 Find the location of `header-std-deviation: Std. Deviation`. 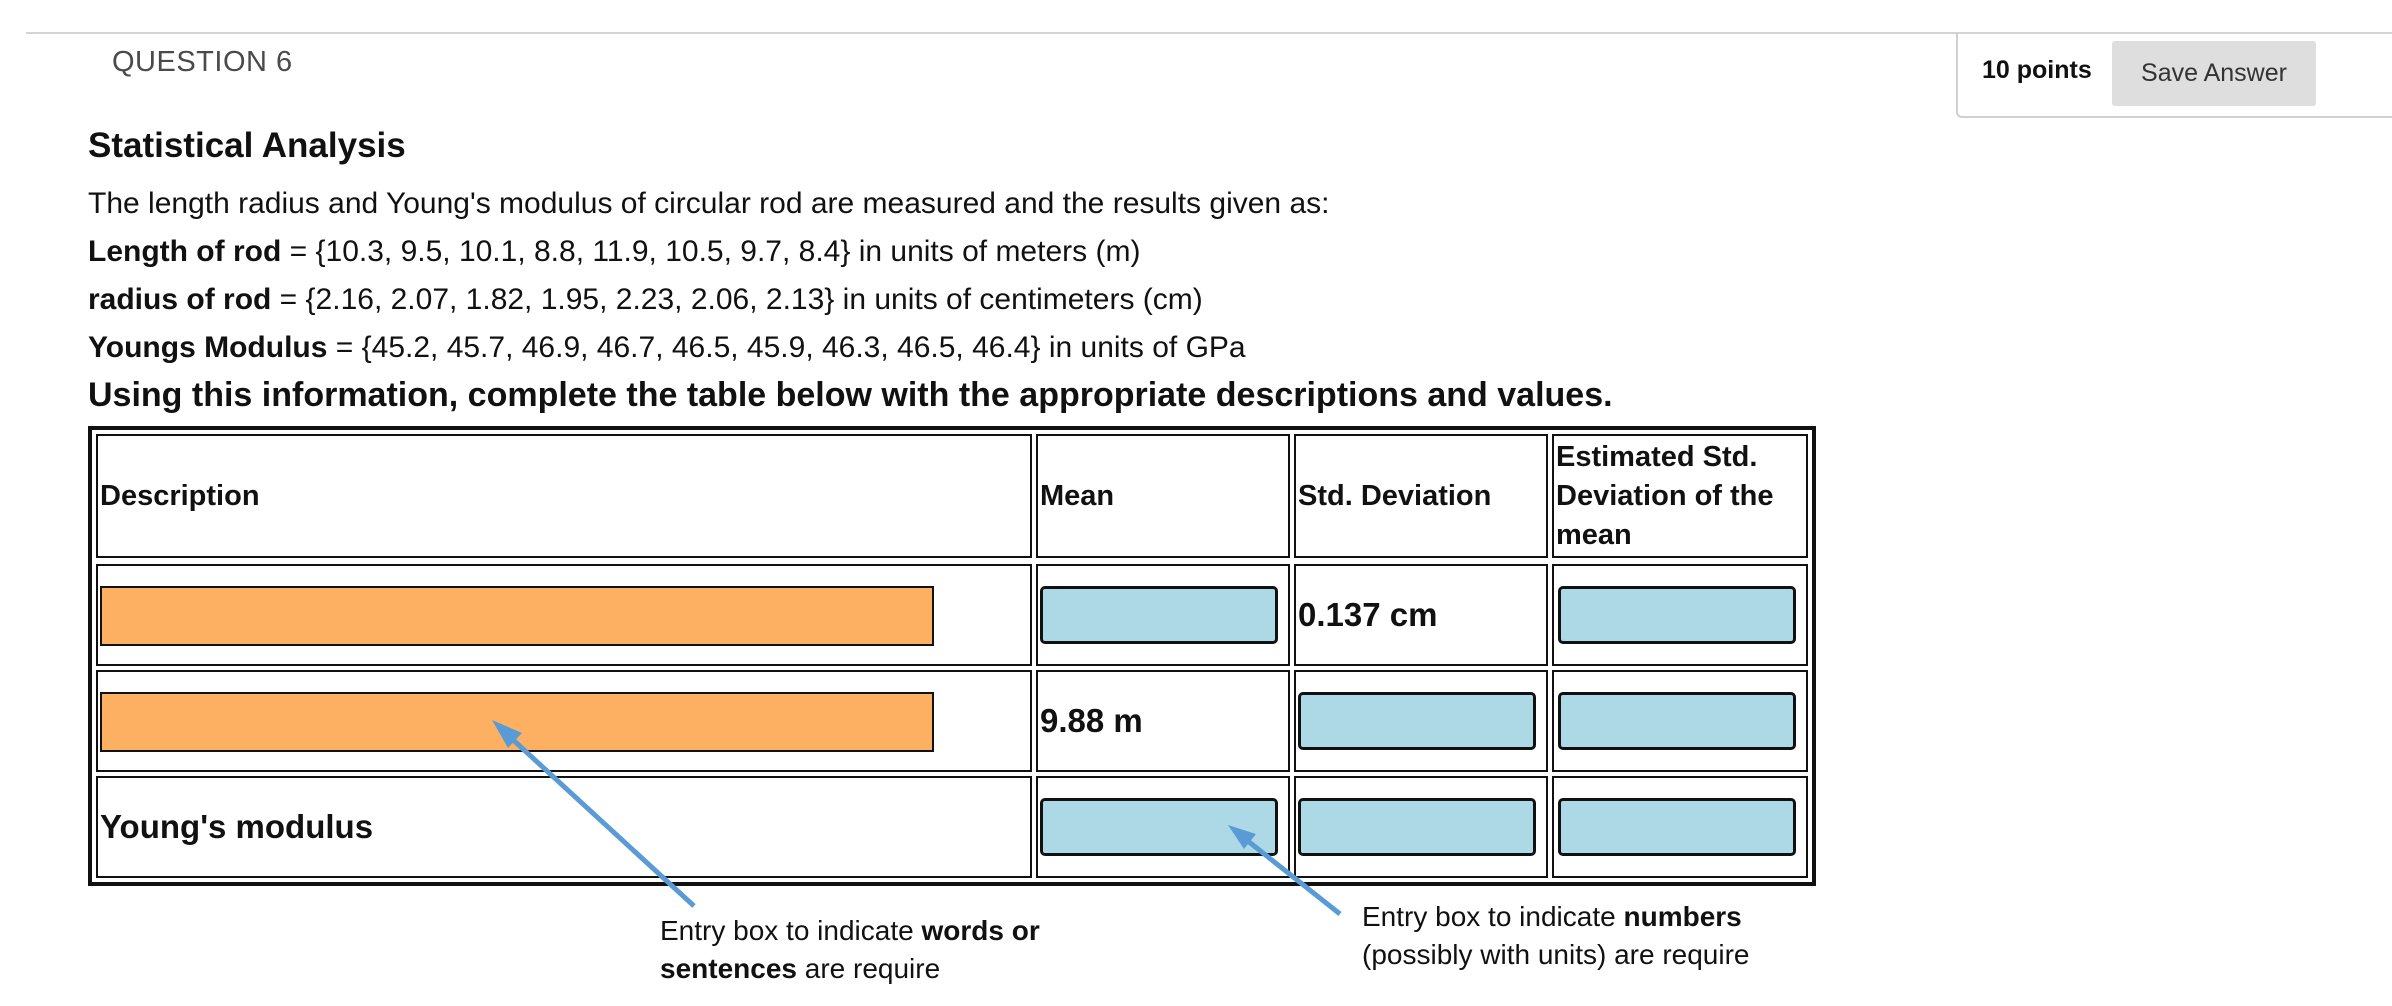

header-std-deviation: Std. Deviation is located at coordinates (1421, 496).